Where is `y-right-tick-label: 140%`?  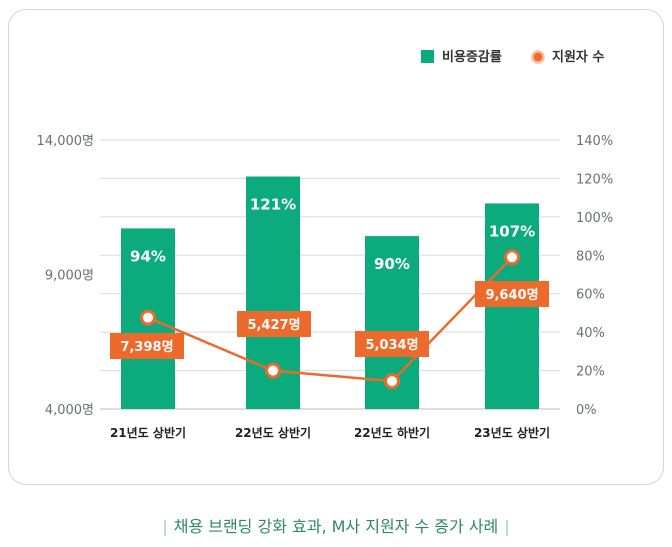 y-right-tick-label: 140% is located at coordinates (594, 141).